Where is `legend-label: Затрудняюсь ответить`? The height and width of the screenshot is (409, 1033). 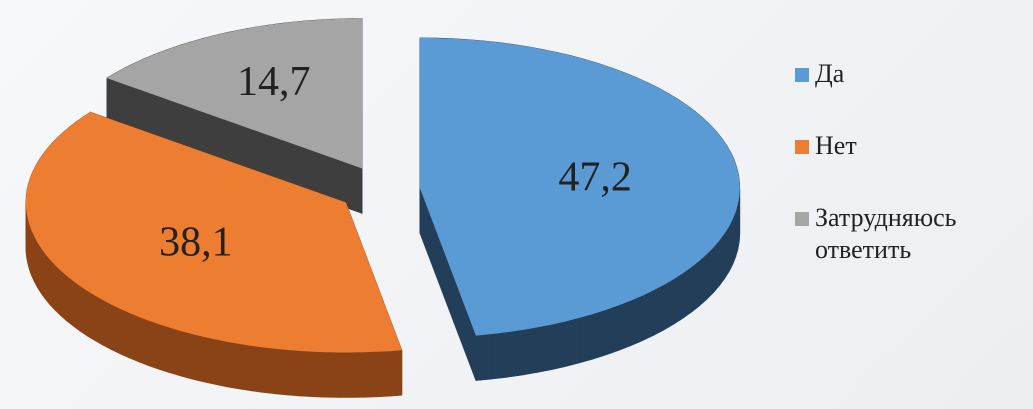 legend-label: Затрудняюсь ответить is located at coordinates (886, 233).